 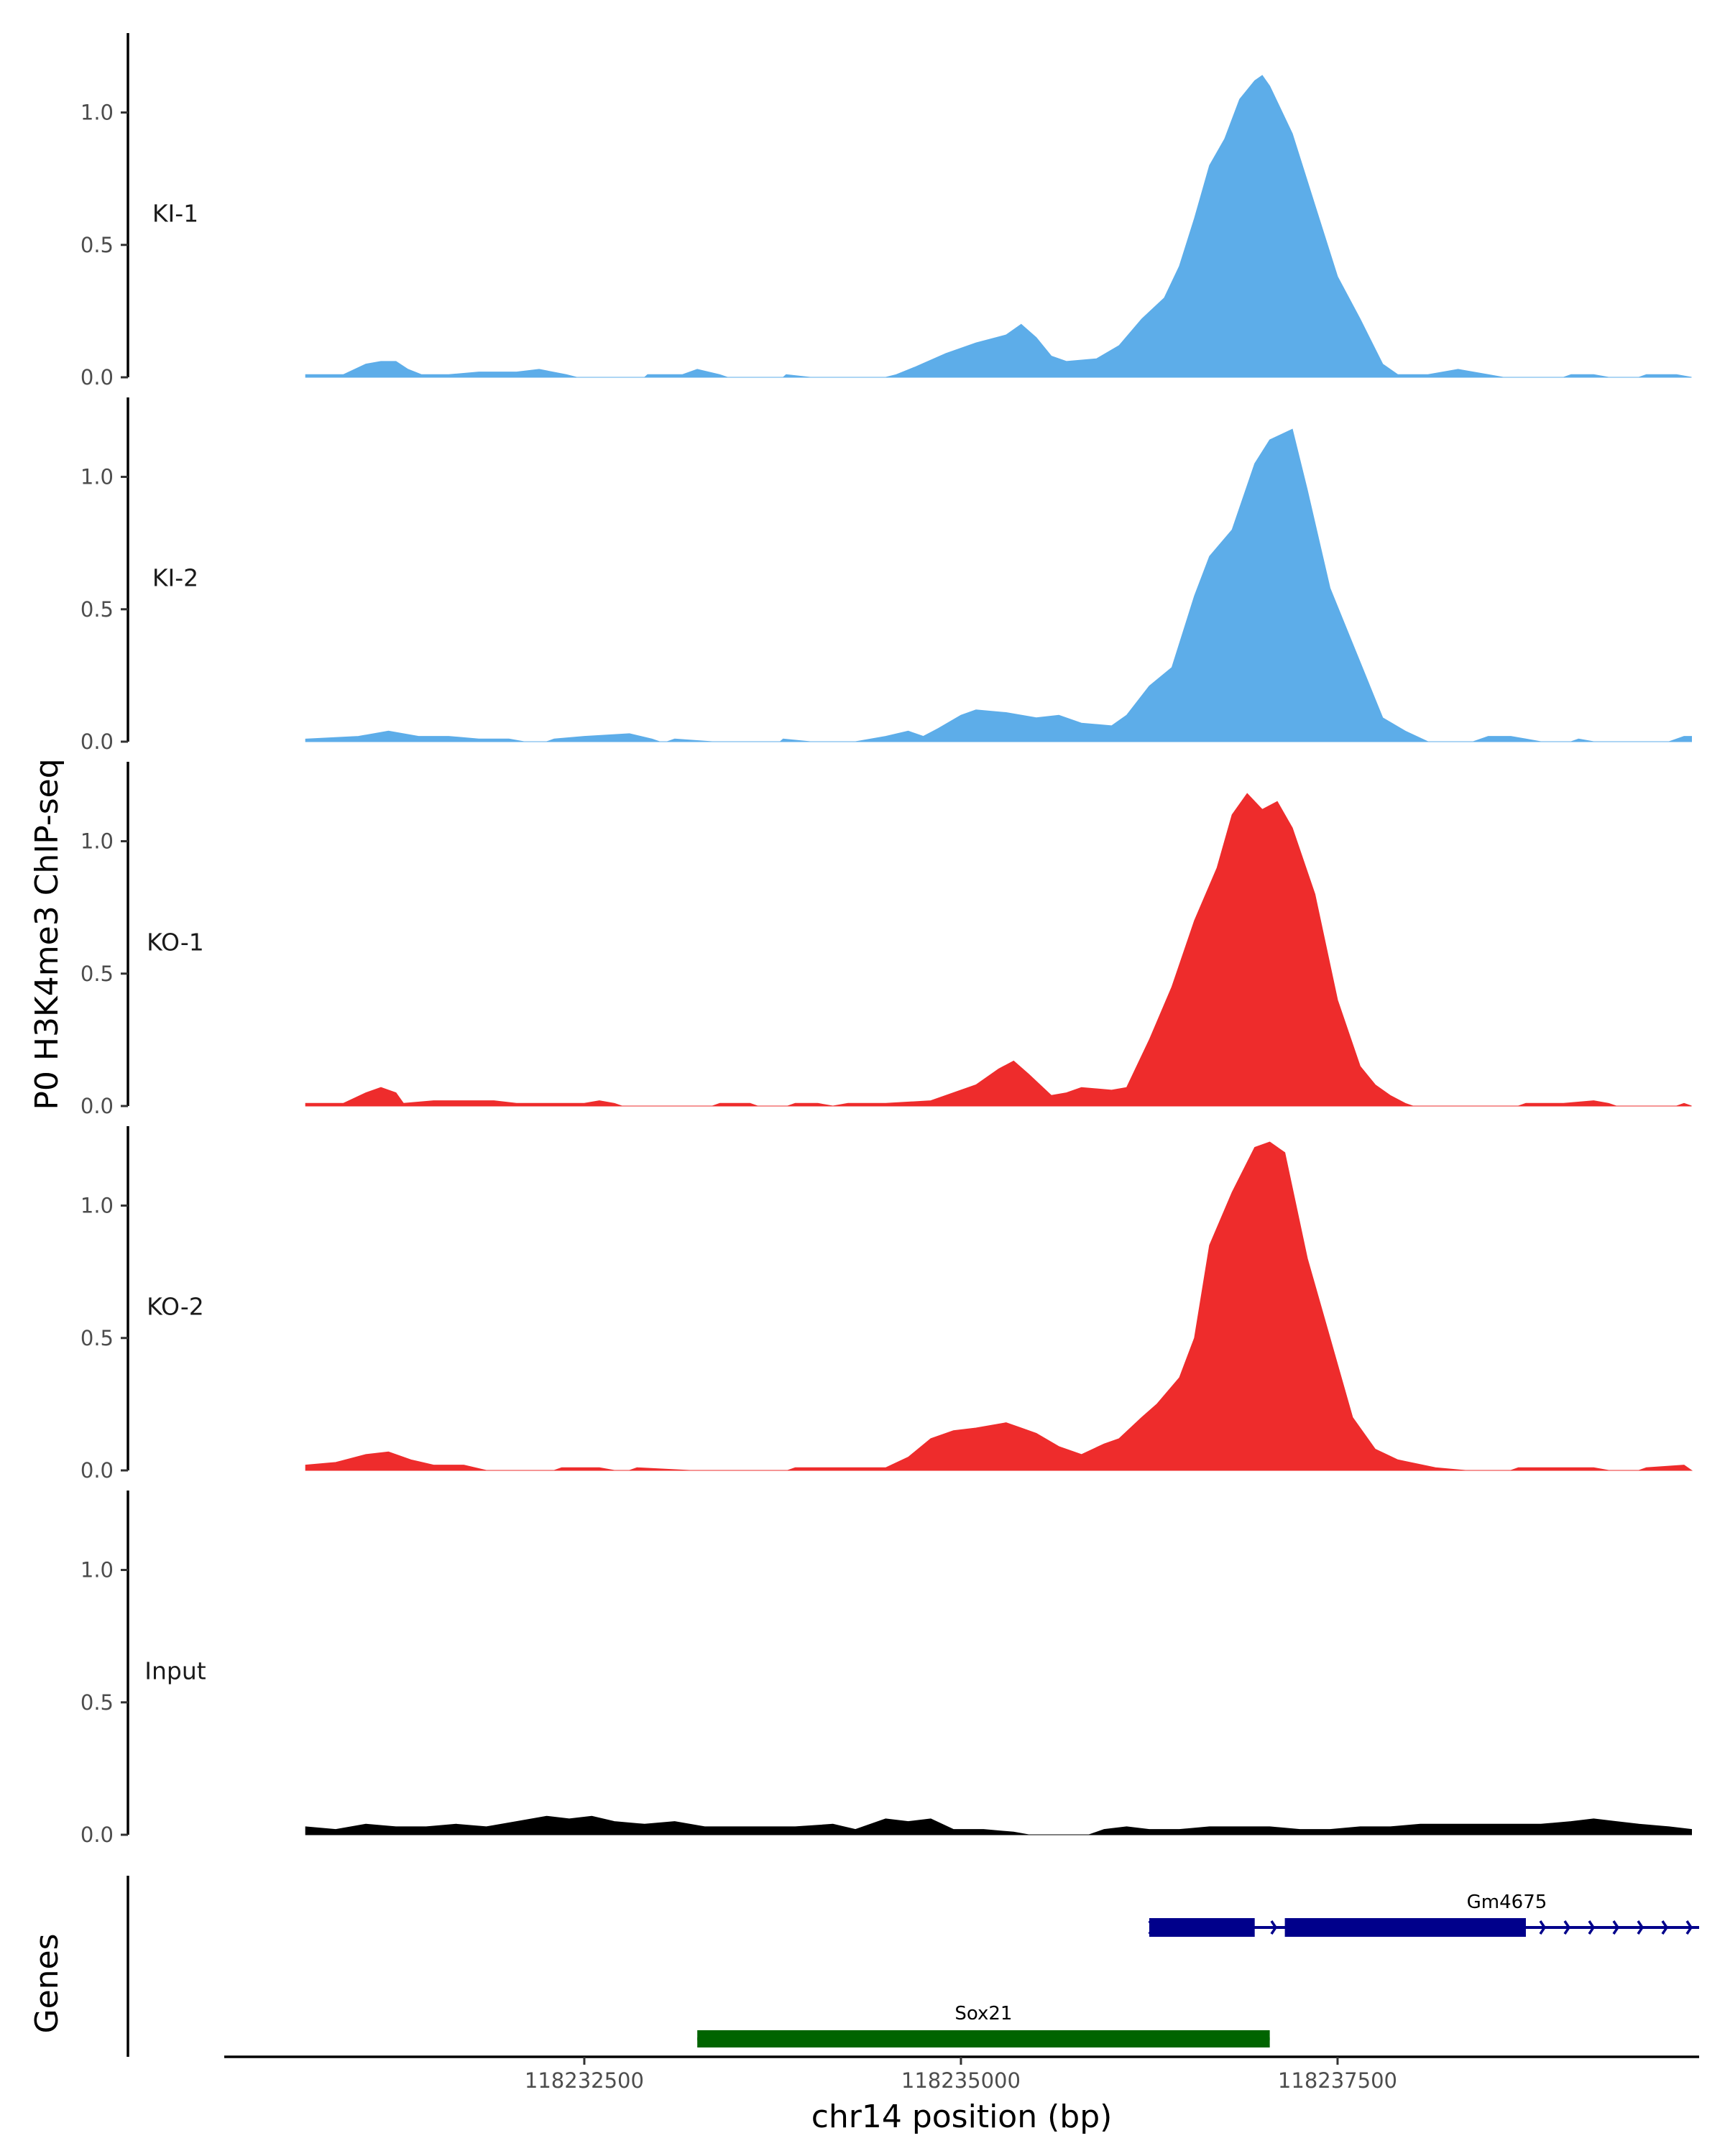 What do you see at coordinates (962, 2117) in the screenshot?
I see `x-axis-title: chr14 position (bp)` at bounding box center [962, 2117].